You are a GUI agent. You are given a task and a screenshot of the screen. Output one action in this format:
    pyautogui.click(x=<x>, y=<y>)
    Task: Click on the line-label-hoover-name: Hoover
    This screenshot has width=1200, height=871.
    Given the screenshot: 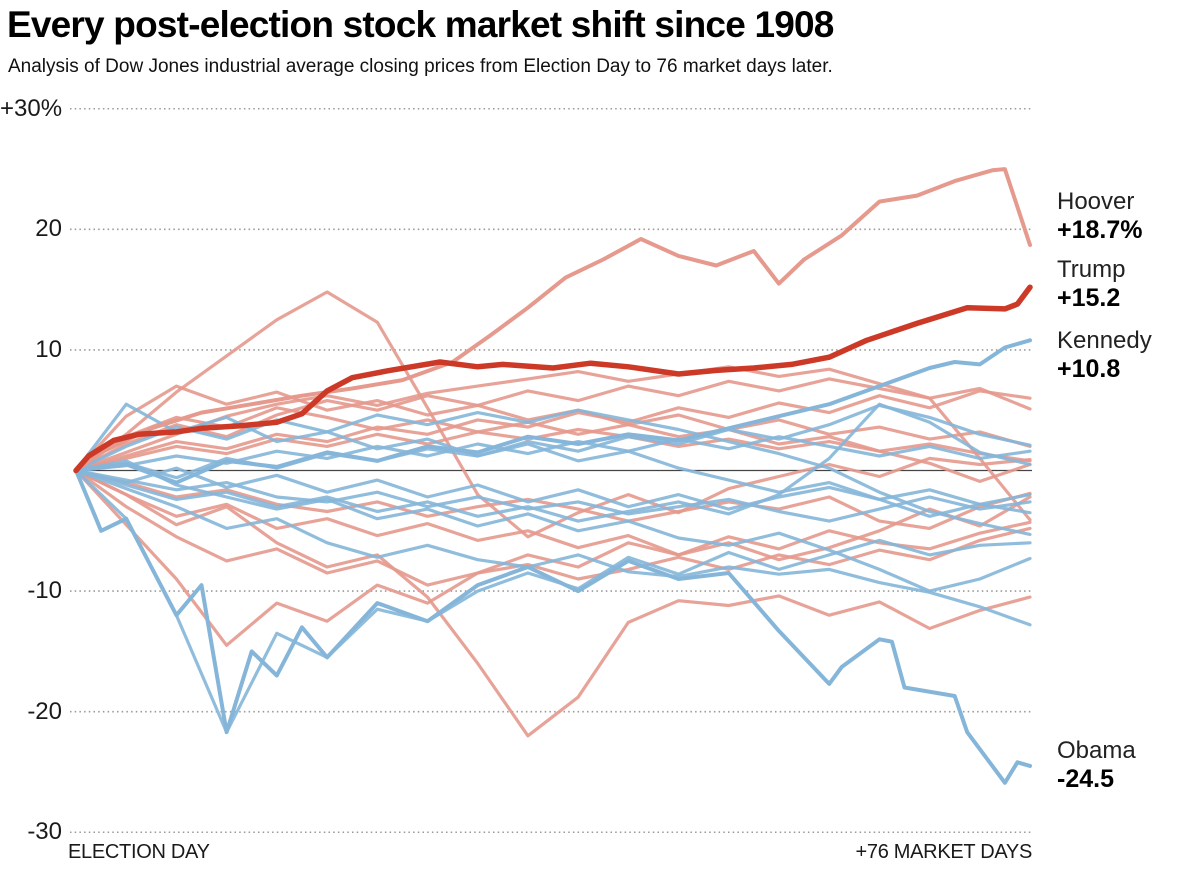 What is the action you would take?
    pyautogui.click(x=1096, y=201)
    